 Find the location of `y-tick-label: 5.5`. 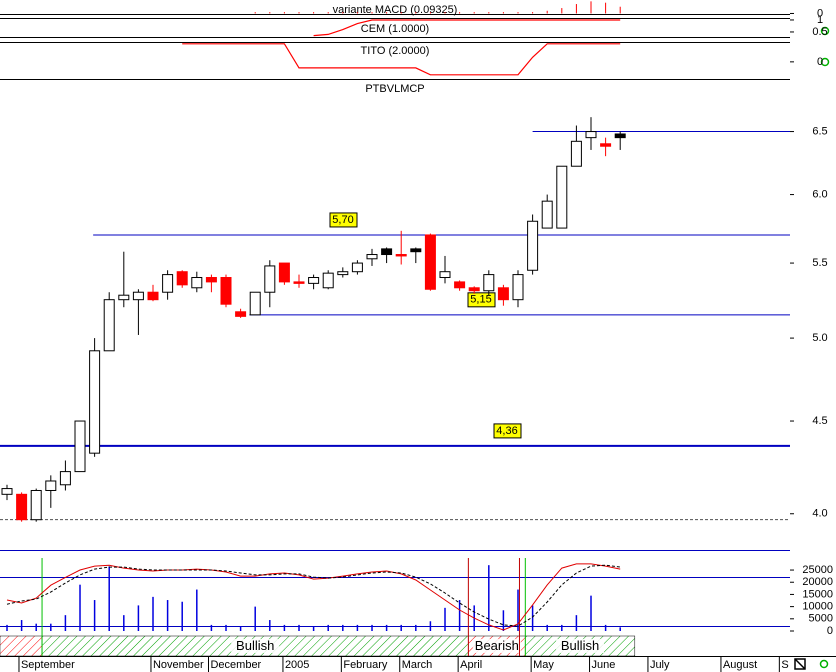

y-tick-label: 5.5 is located at coordinates (819, 263).